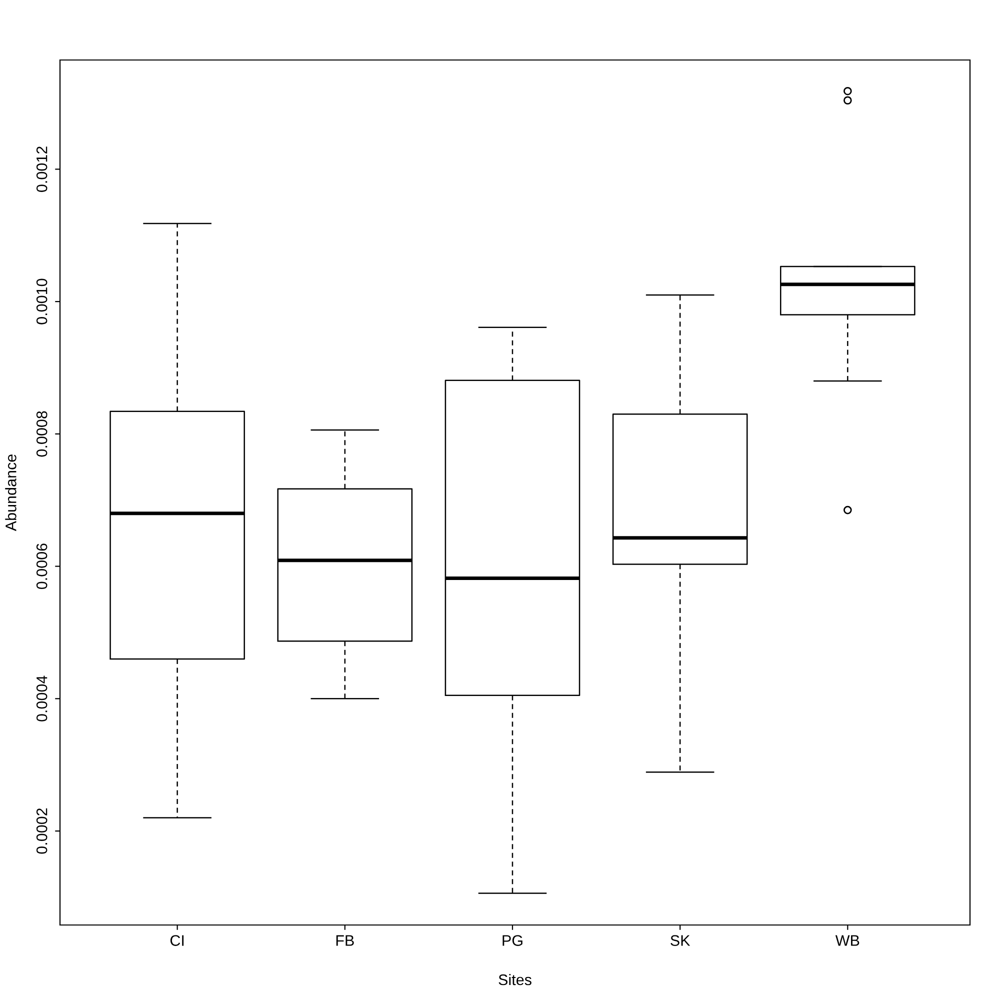 Image resolution: width=1000 pixels, height=1000 pixels. Describe the element at coordinates (42, 831) in the screenshot. I see `y-tick-label: 0.0002` at that location.